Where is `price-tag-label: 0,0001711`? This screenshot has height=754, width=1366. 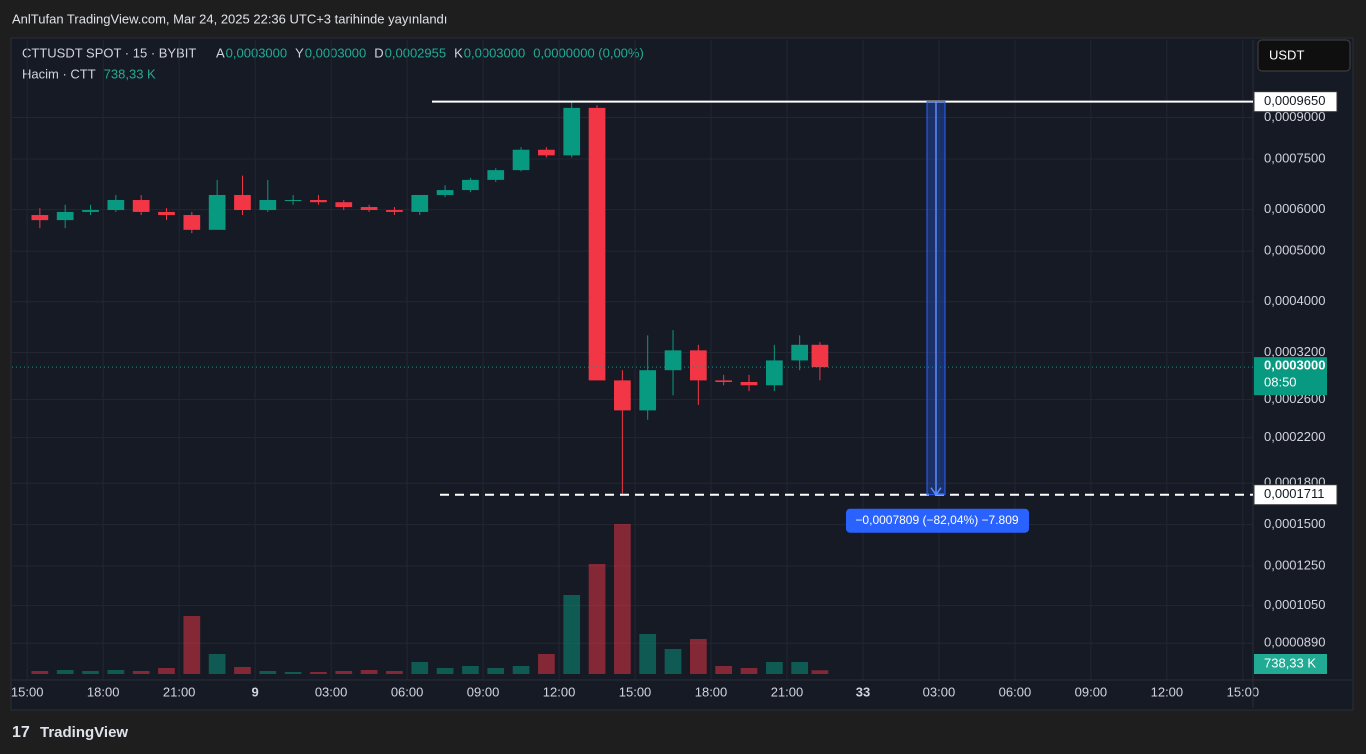 price-tag-label: 0,0001711 is located at coordinates (1294, 493).